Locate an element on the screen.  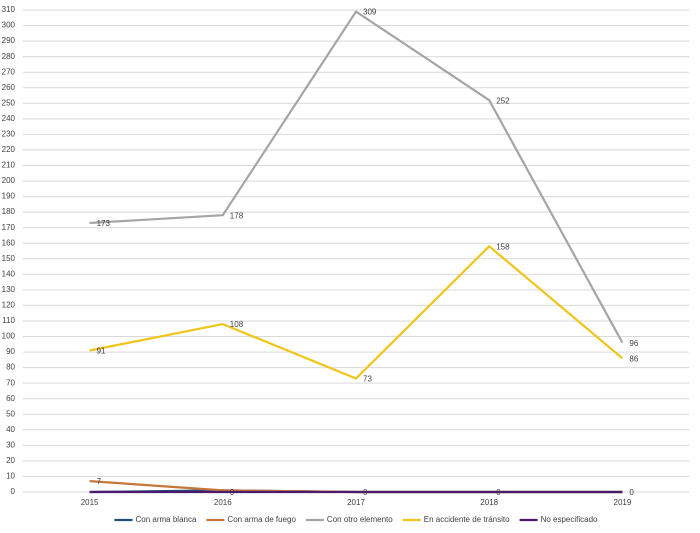
y-tick-label: 120 is located at coordinates (9, 305).